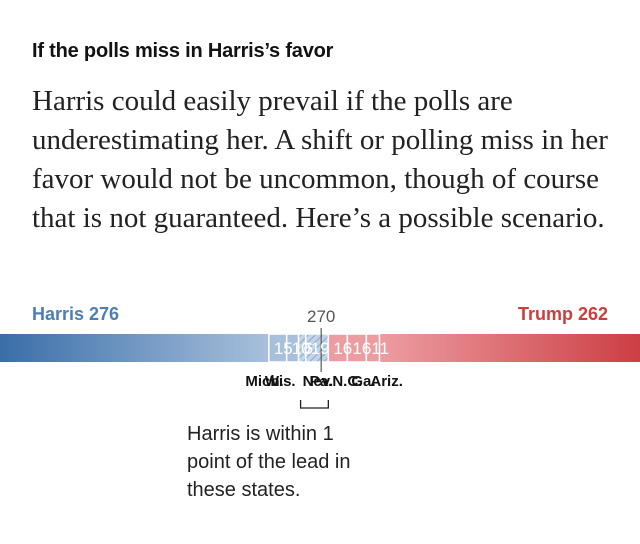  What do you see at coordinates (264, 381) in the screenshot?
I see `state-label-mich: Mich.` at bounding box center [264, 381].